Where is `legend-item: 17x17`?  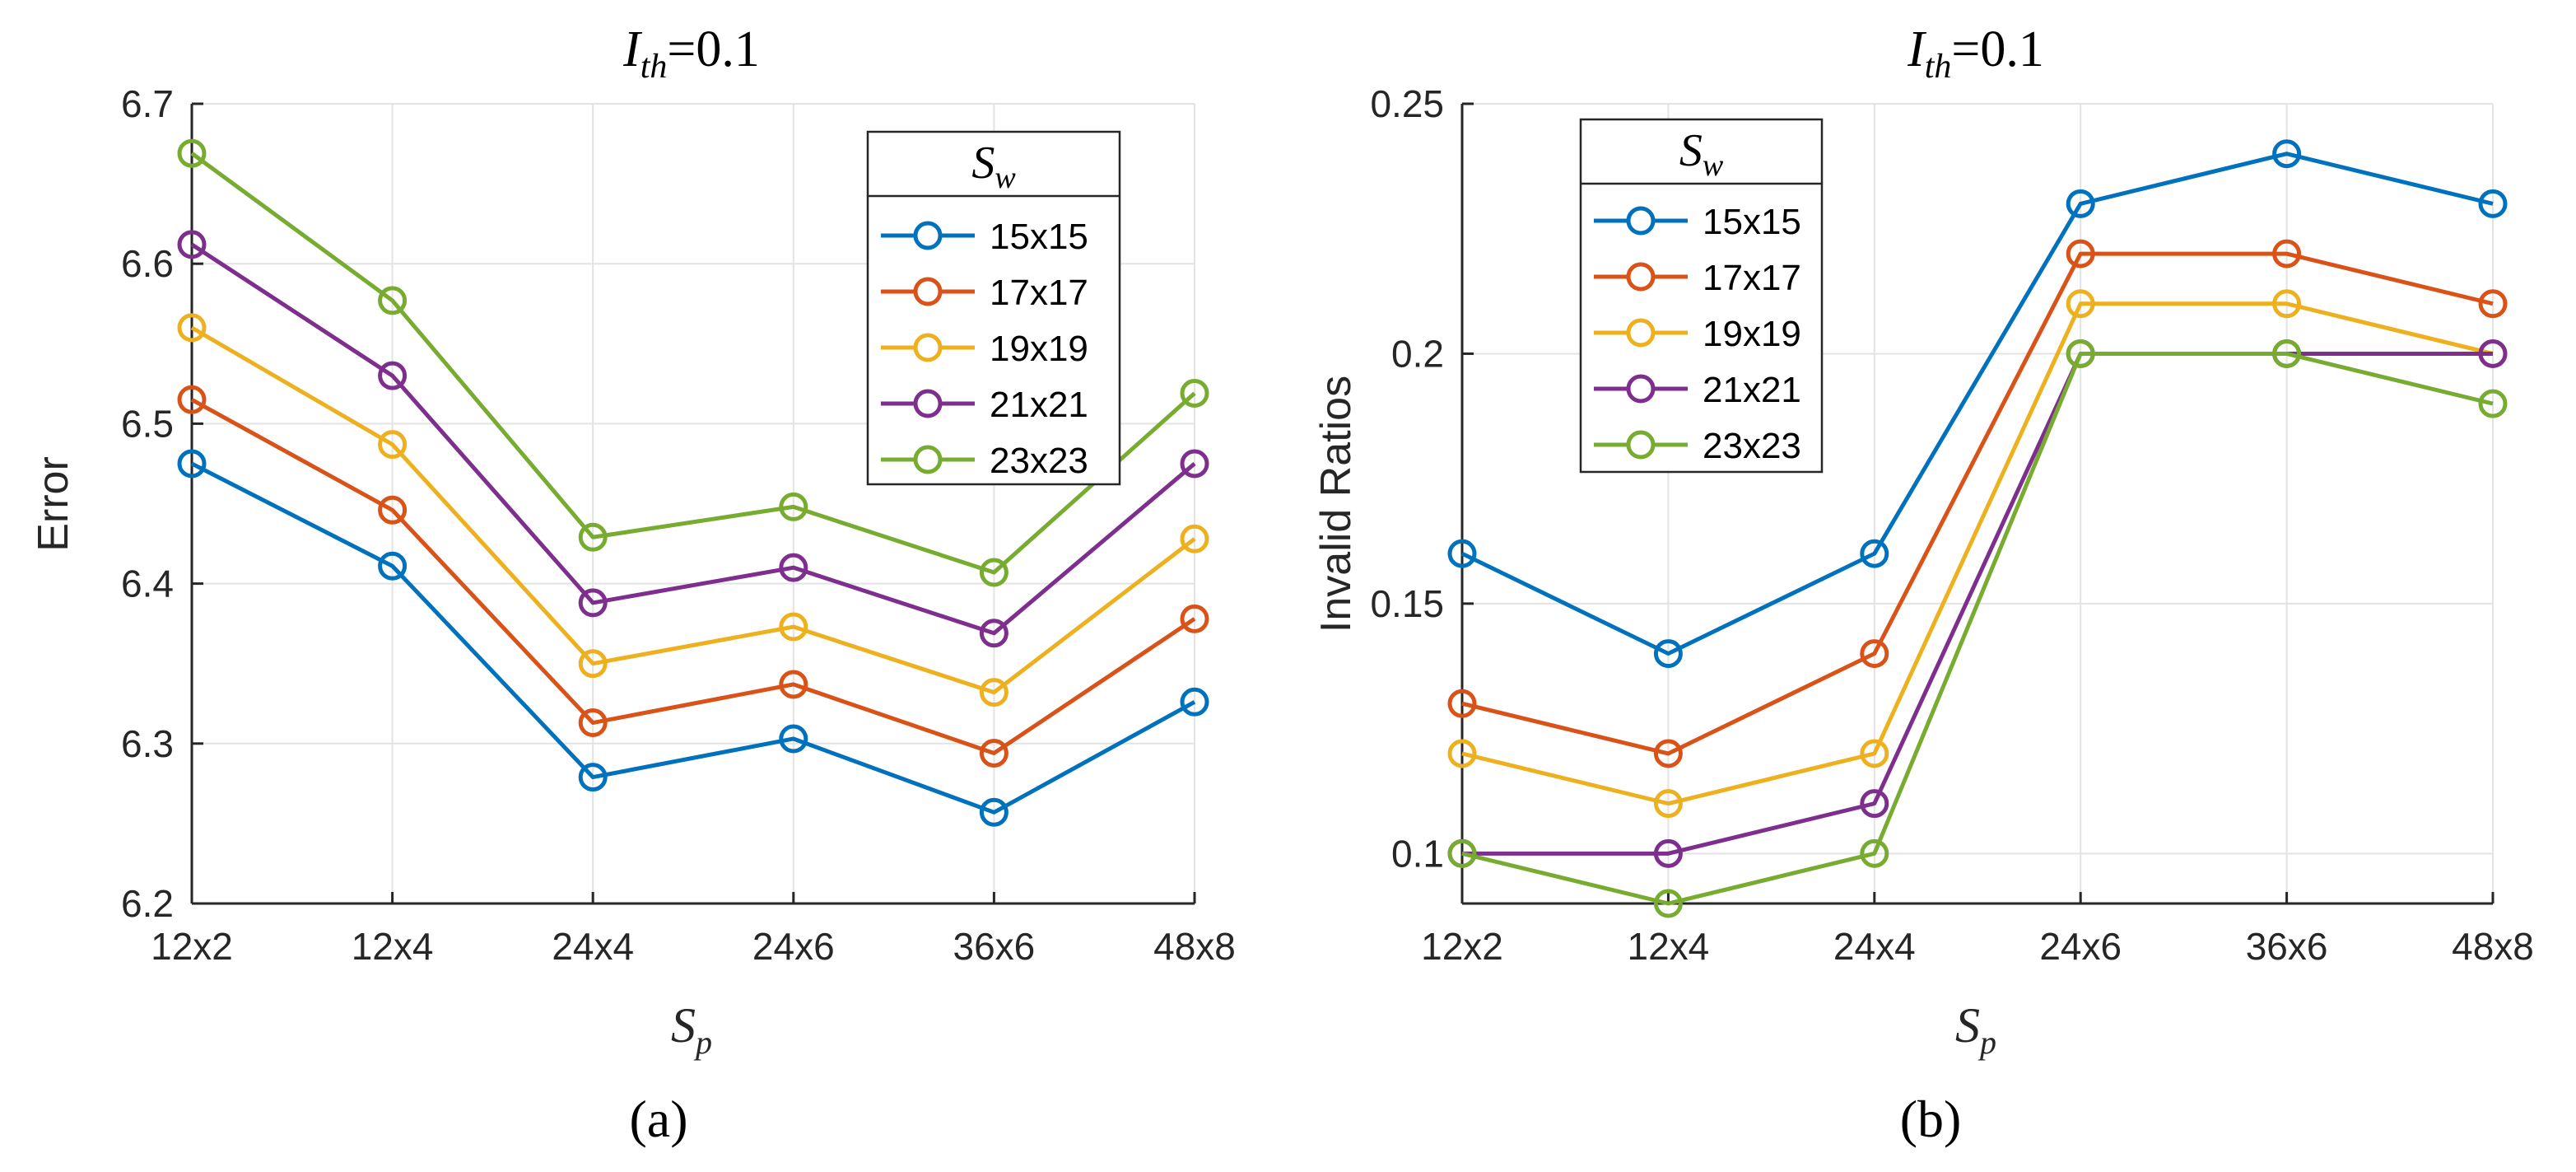 legend-item: 17x17 is located at coordinates (984, 293).